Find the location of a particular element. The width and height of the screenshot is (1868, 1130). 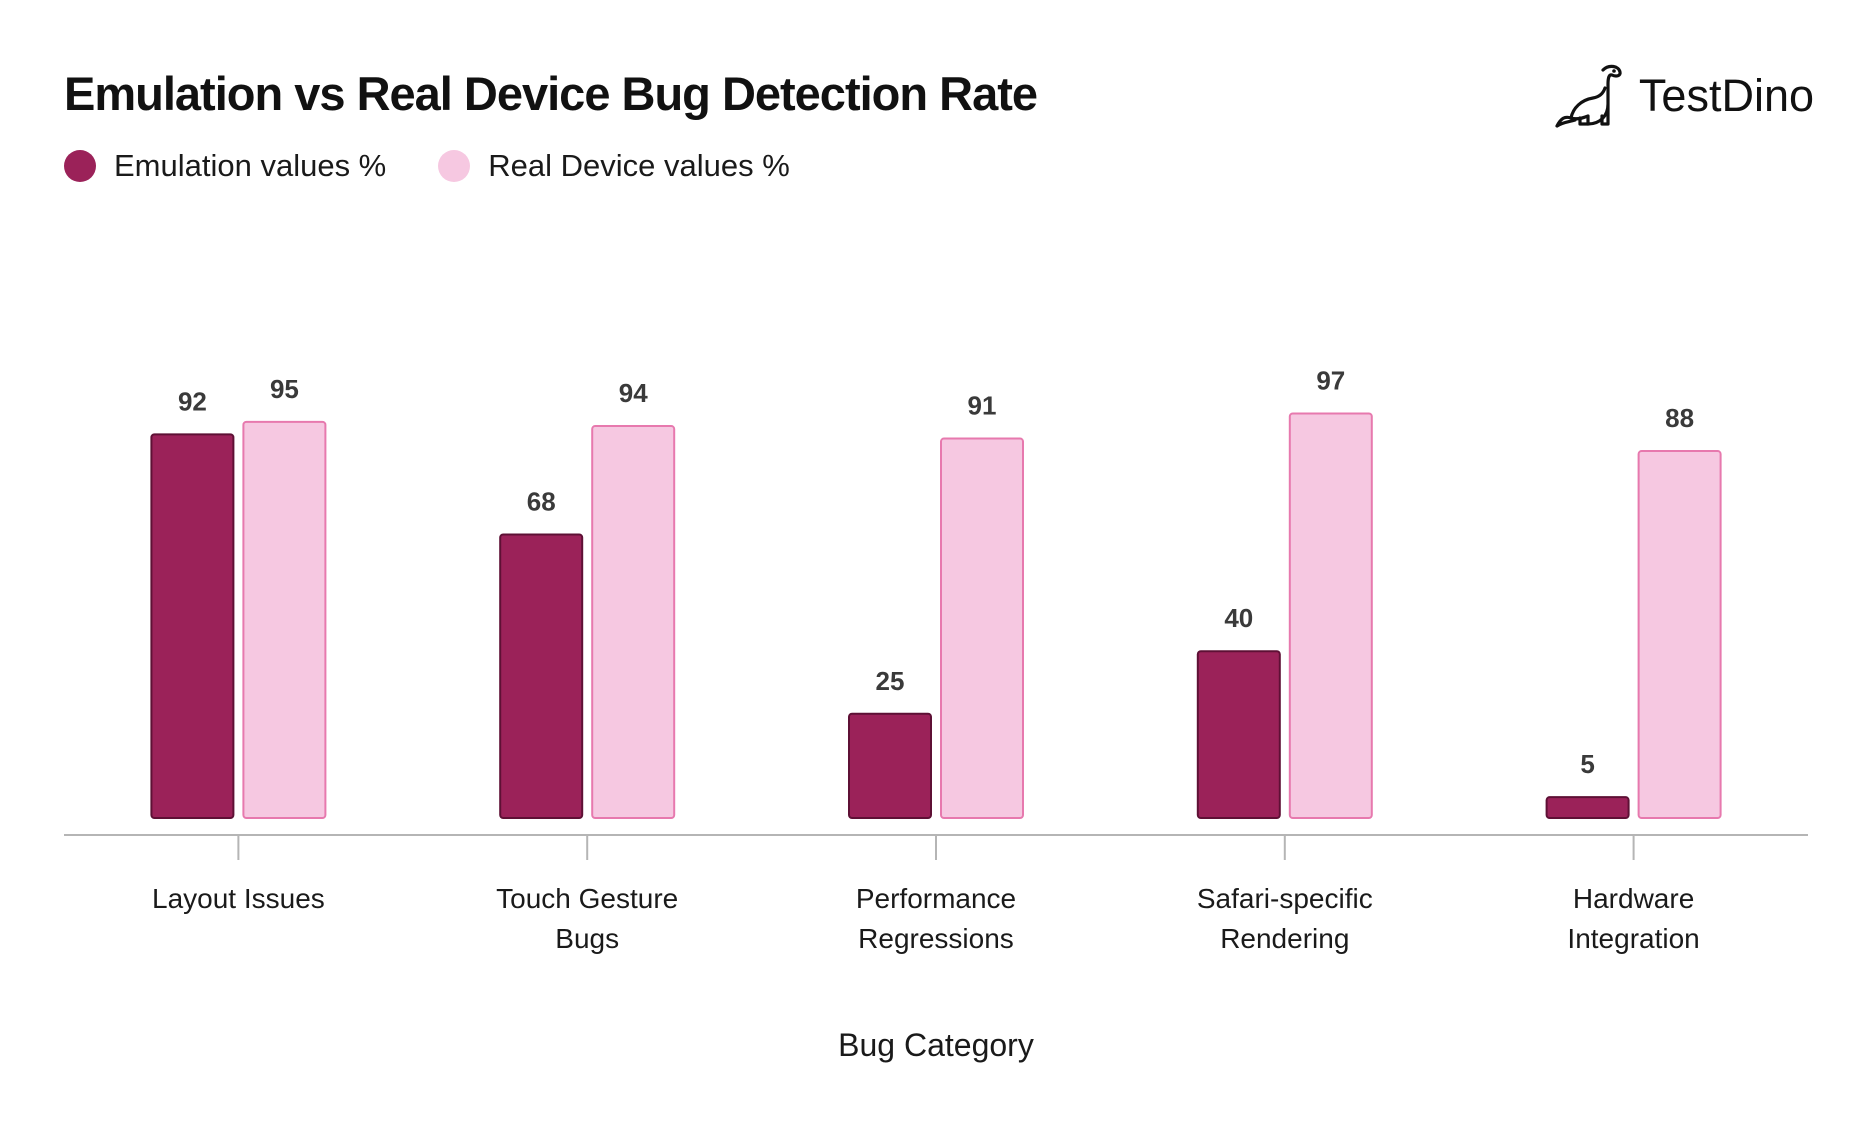

legend-item-emulation: Emulation values % is located at coordinates (225, 166).